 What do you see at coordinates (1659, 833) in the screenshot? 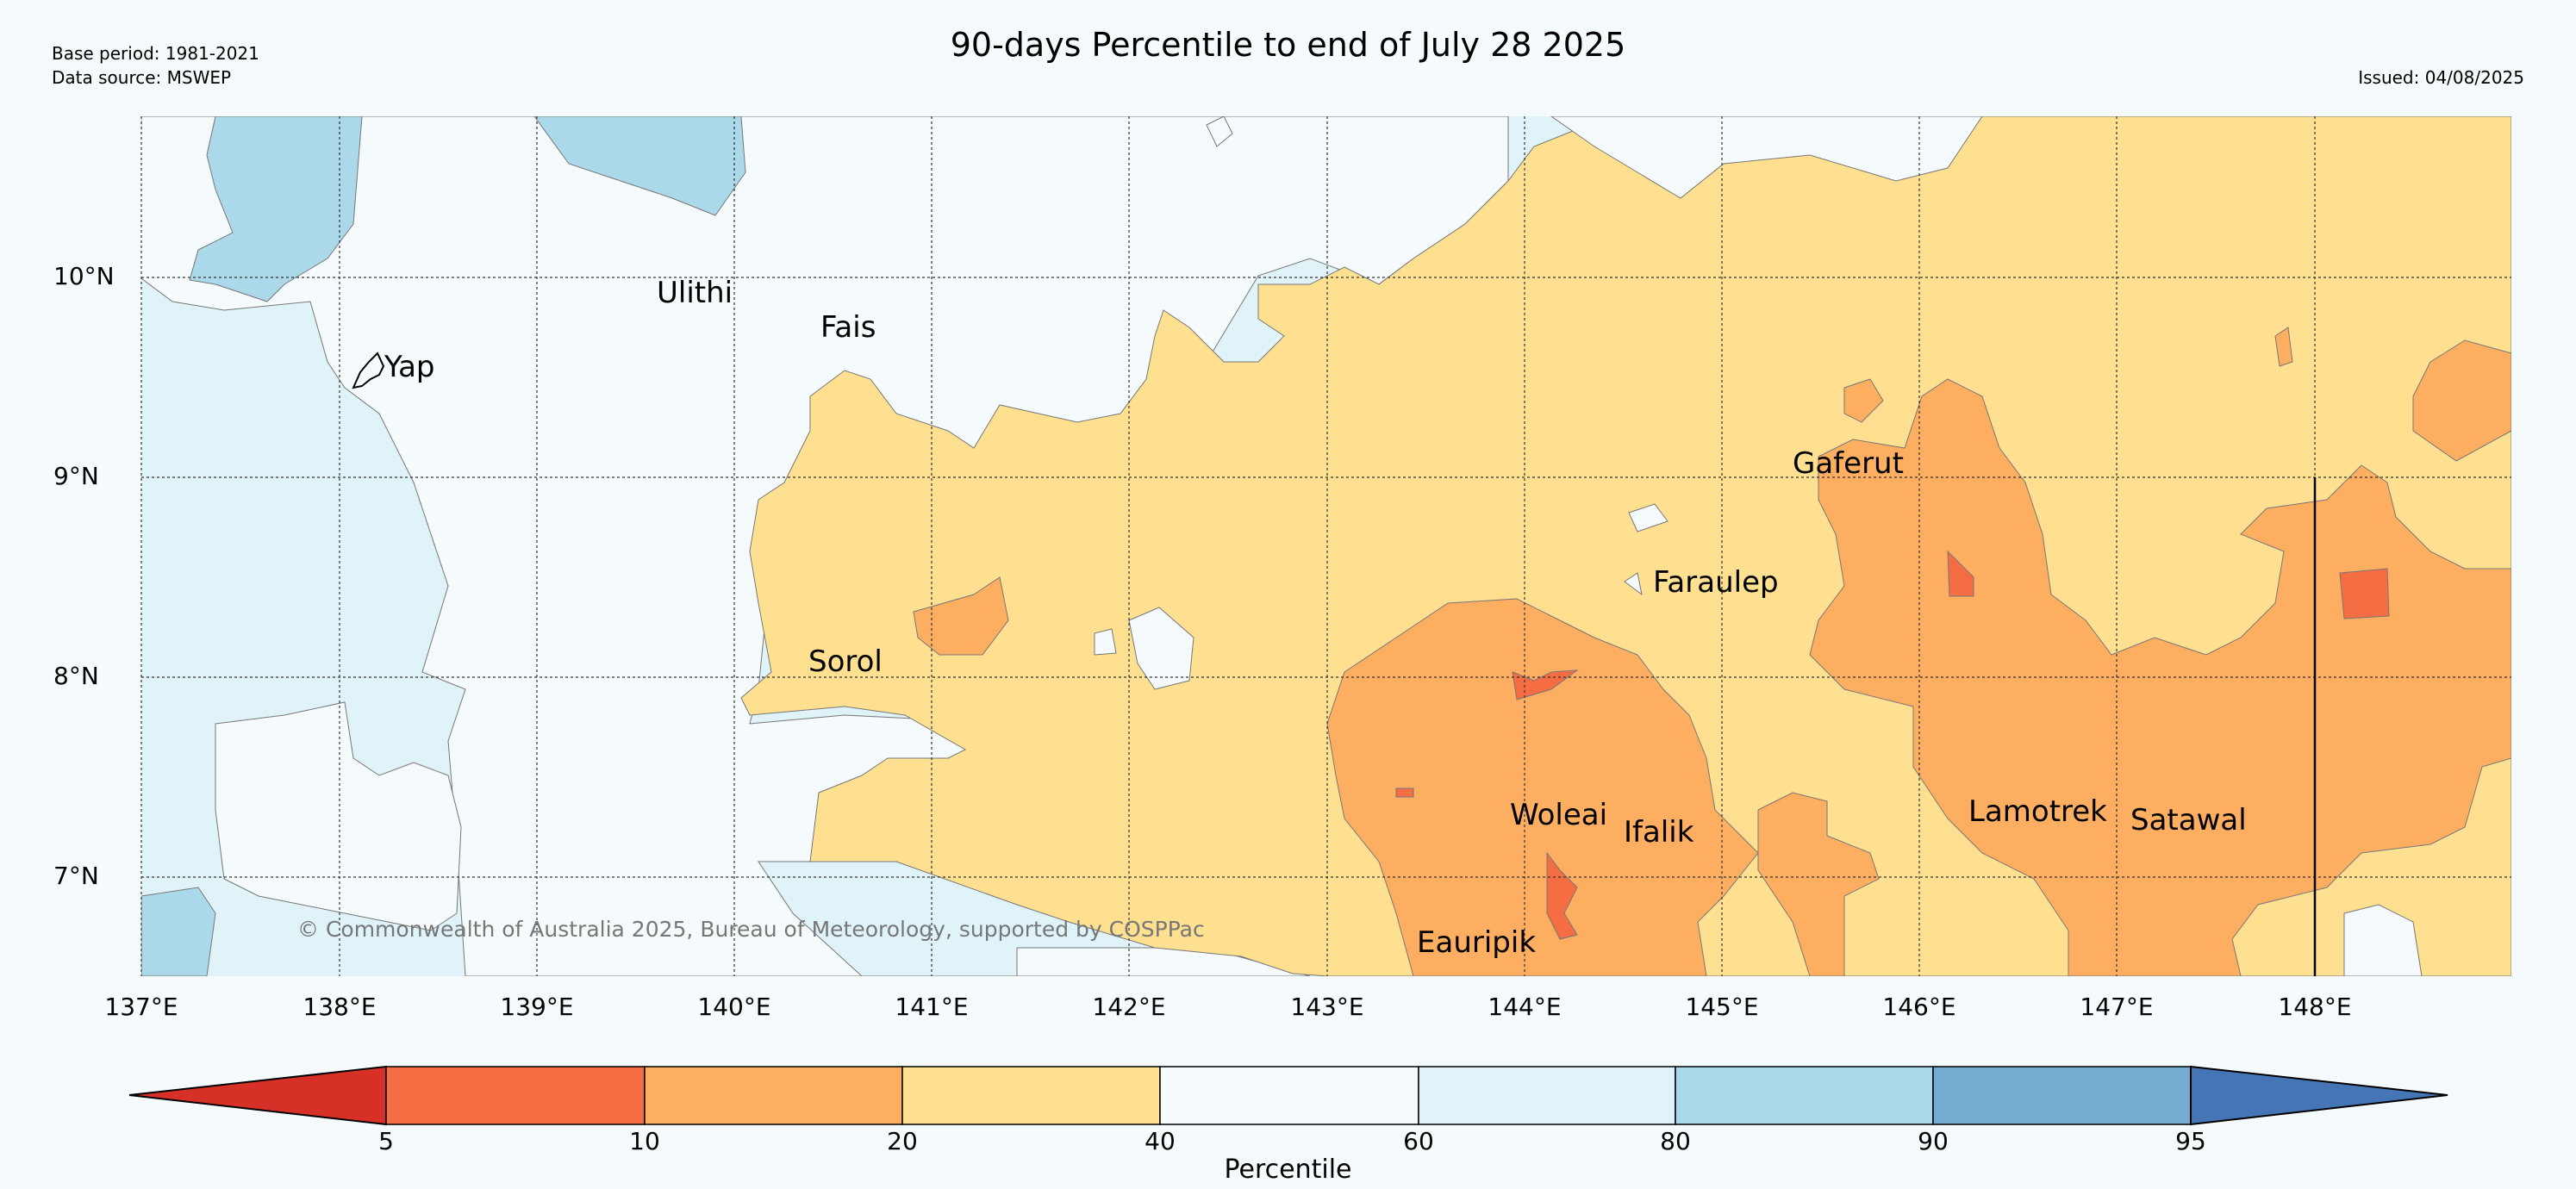
I see `island-label-ifalik: Ifalik` at bounding box center [1659, 833].